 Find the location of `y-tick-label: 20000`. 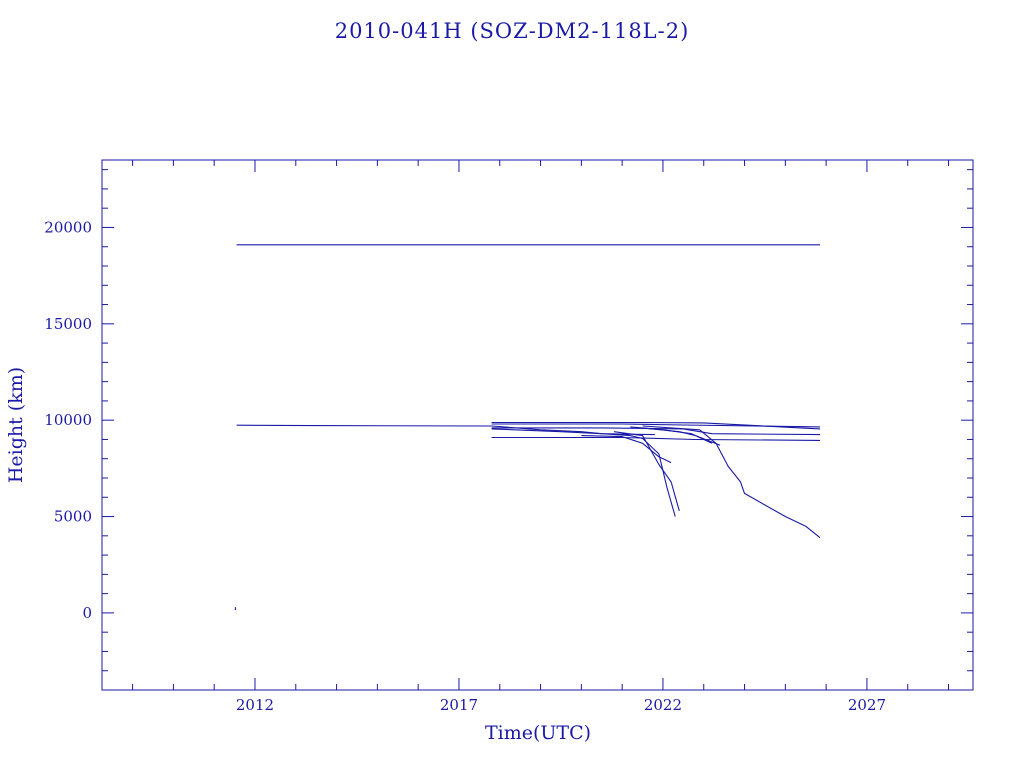

y-tick-label: 20000 is located at coordinates (68, 227).